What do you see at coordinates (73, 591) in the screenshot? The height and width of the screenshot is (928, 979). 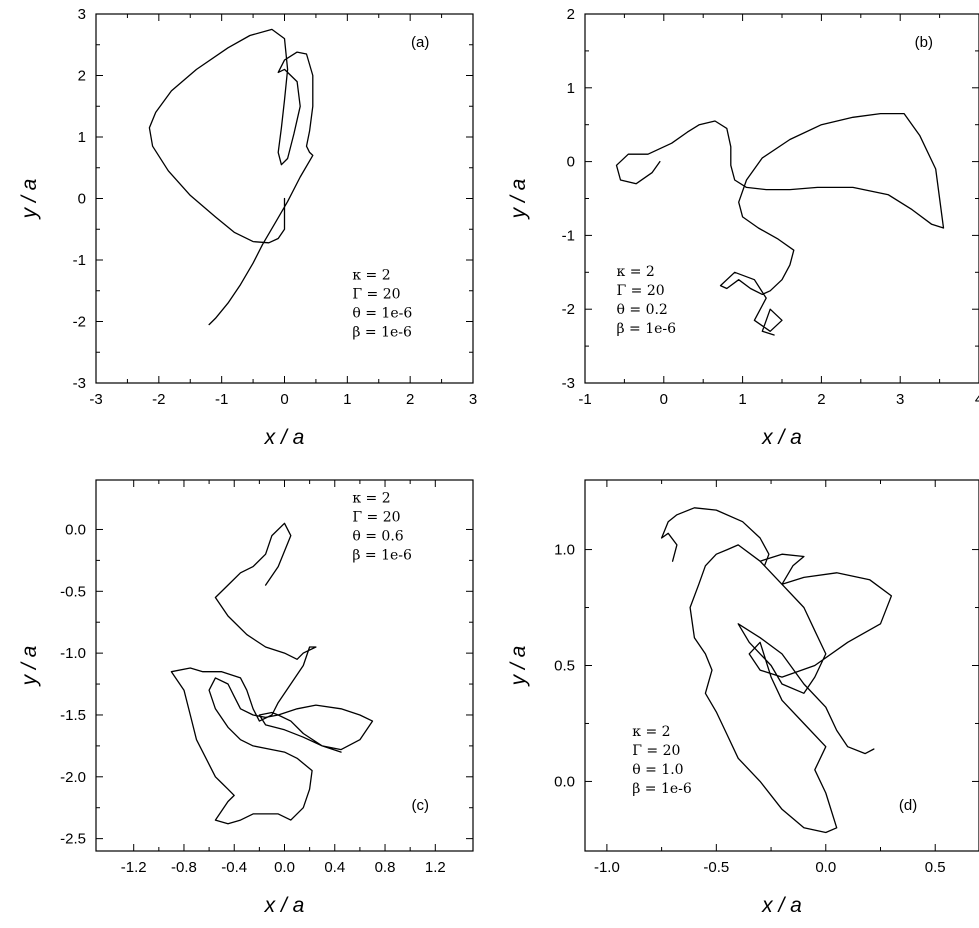 I see `y-tick-label: -0.5` at bounding box center [73, 591].